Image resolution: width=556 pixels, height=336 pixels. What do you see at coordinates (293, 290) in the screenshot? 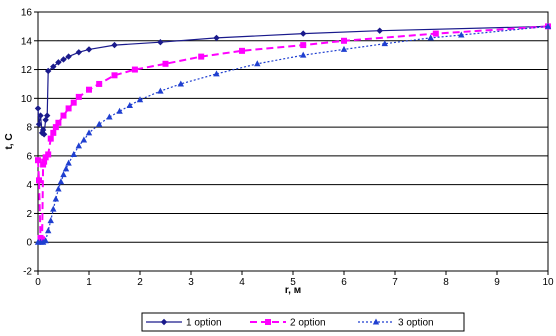
I see `x-axis-title: r, м` at bounding box center [293, 290].